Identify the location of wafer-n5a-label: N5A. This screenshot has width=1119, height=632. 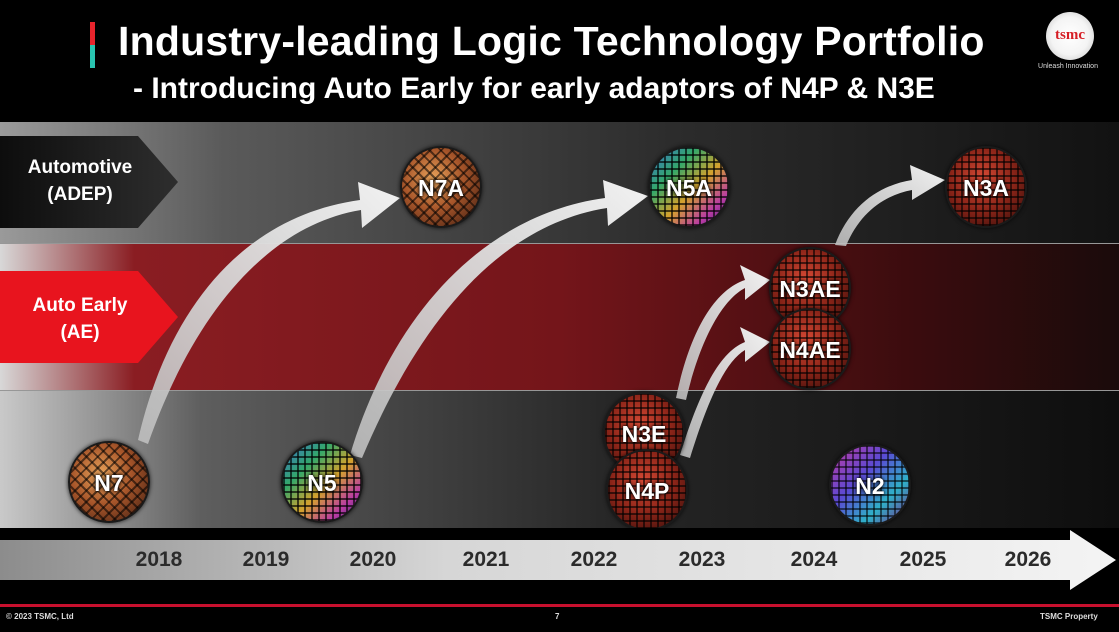
(688, 188).